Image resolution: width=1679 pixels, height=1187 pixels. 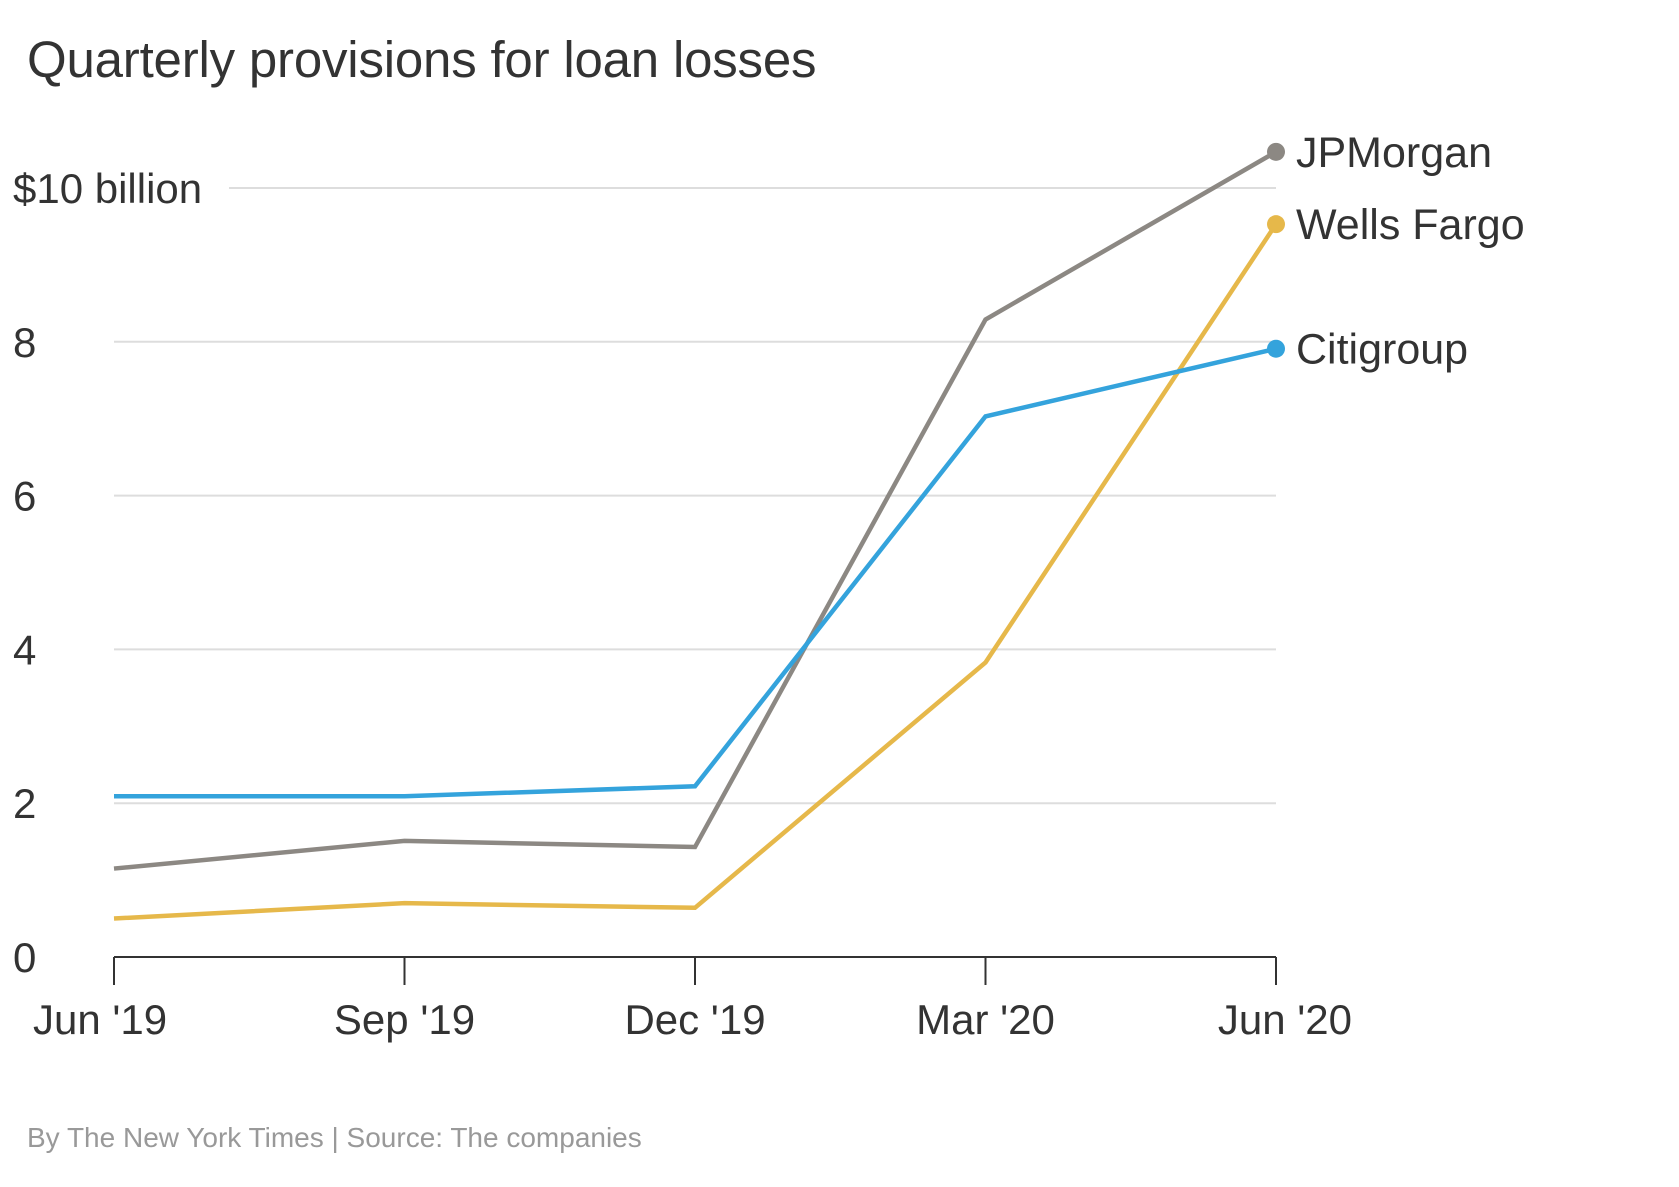 What do you see at coordinates (694, 1019) in the screenshot?
I see `x-tick-label-2: Dec '19` at bounding box center [694, 1019].